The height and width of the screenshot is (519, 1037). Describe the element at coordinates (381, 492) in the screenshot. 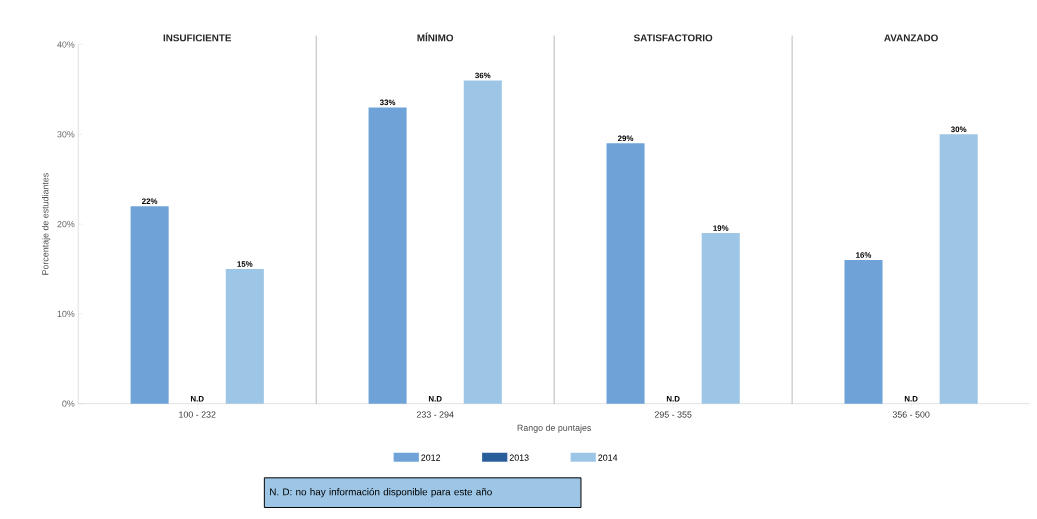

I see `text: N. D: no hay información disponible para este año` at that location.